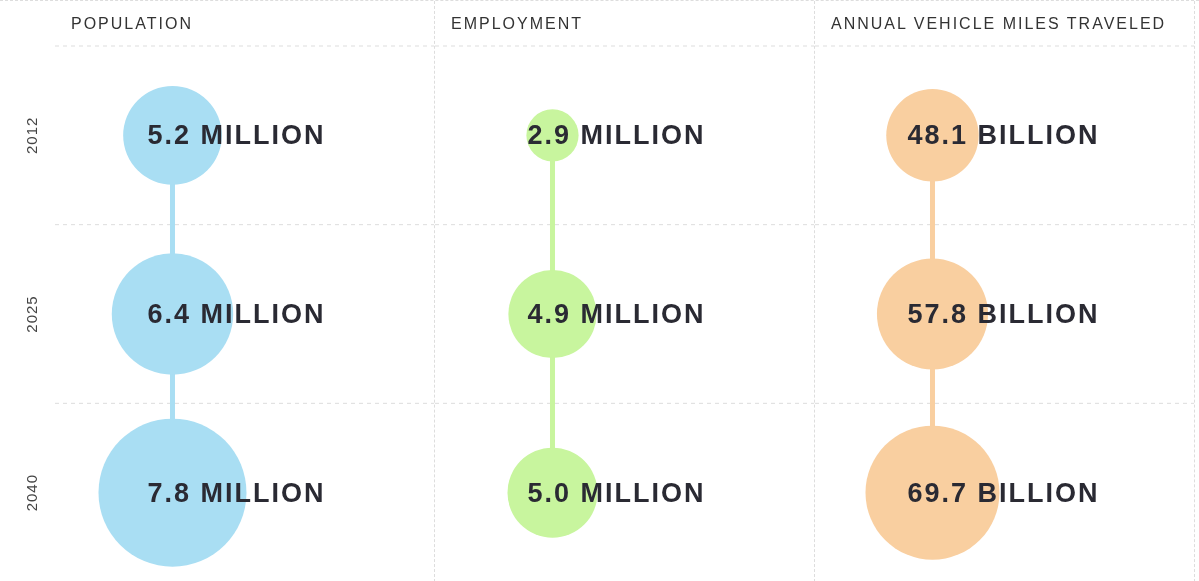 The image size is (1199, 581). I want to click on data-label: 5.0 MILLION, so click(616, 492).